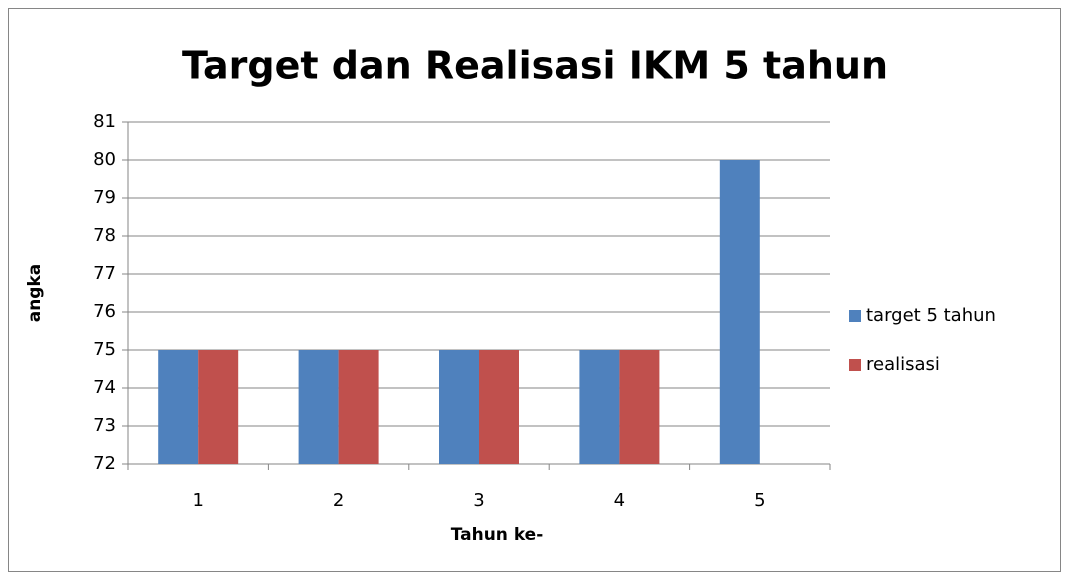 This screenshot has width=1069, height=580. Describe the element at coordinates (619, 500) in the screenshot. I see `x-tick-label: 4` at that location.